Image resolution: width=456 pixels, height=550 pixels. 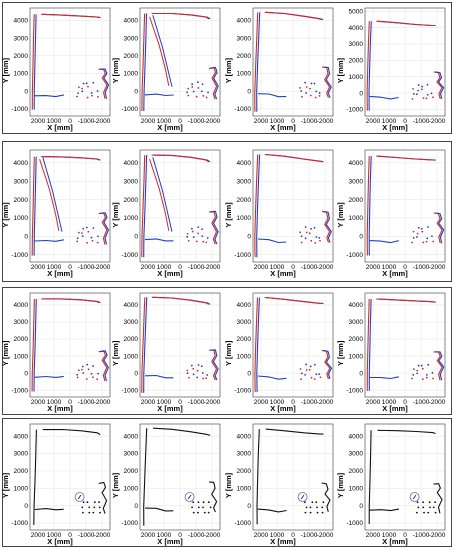 What do you see at coordinates (256, 345) in the screenshot?
I see `left-wall-red` at bounding box center [256, 345].